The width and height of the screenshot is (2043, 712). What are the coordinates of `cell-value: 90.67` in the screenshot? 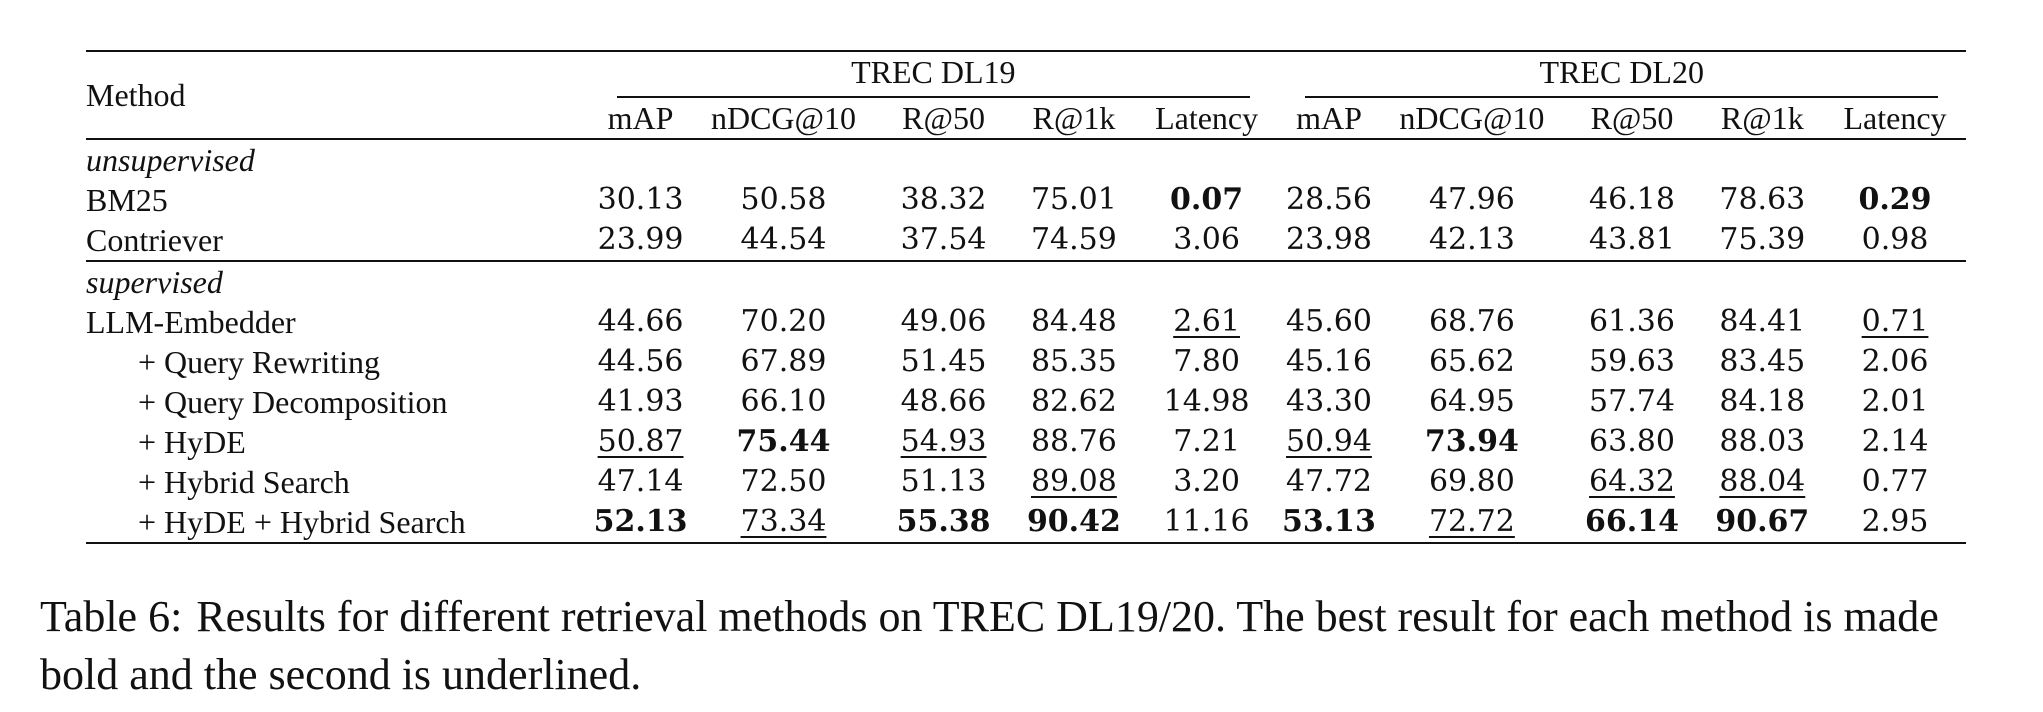 It's located at (1762, 521).